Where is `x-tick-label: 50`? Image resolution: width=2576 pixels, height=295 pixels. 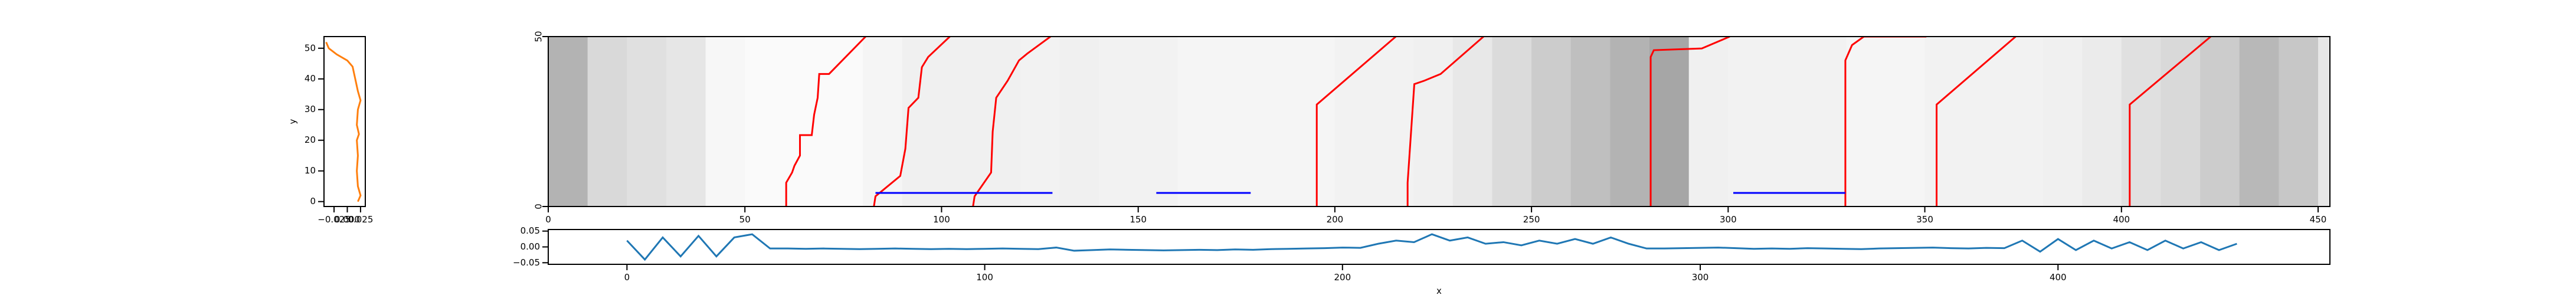
x-tick-label: 50 is located at coordinates (745, 219).